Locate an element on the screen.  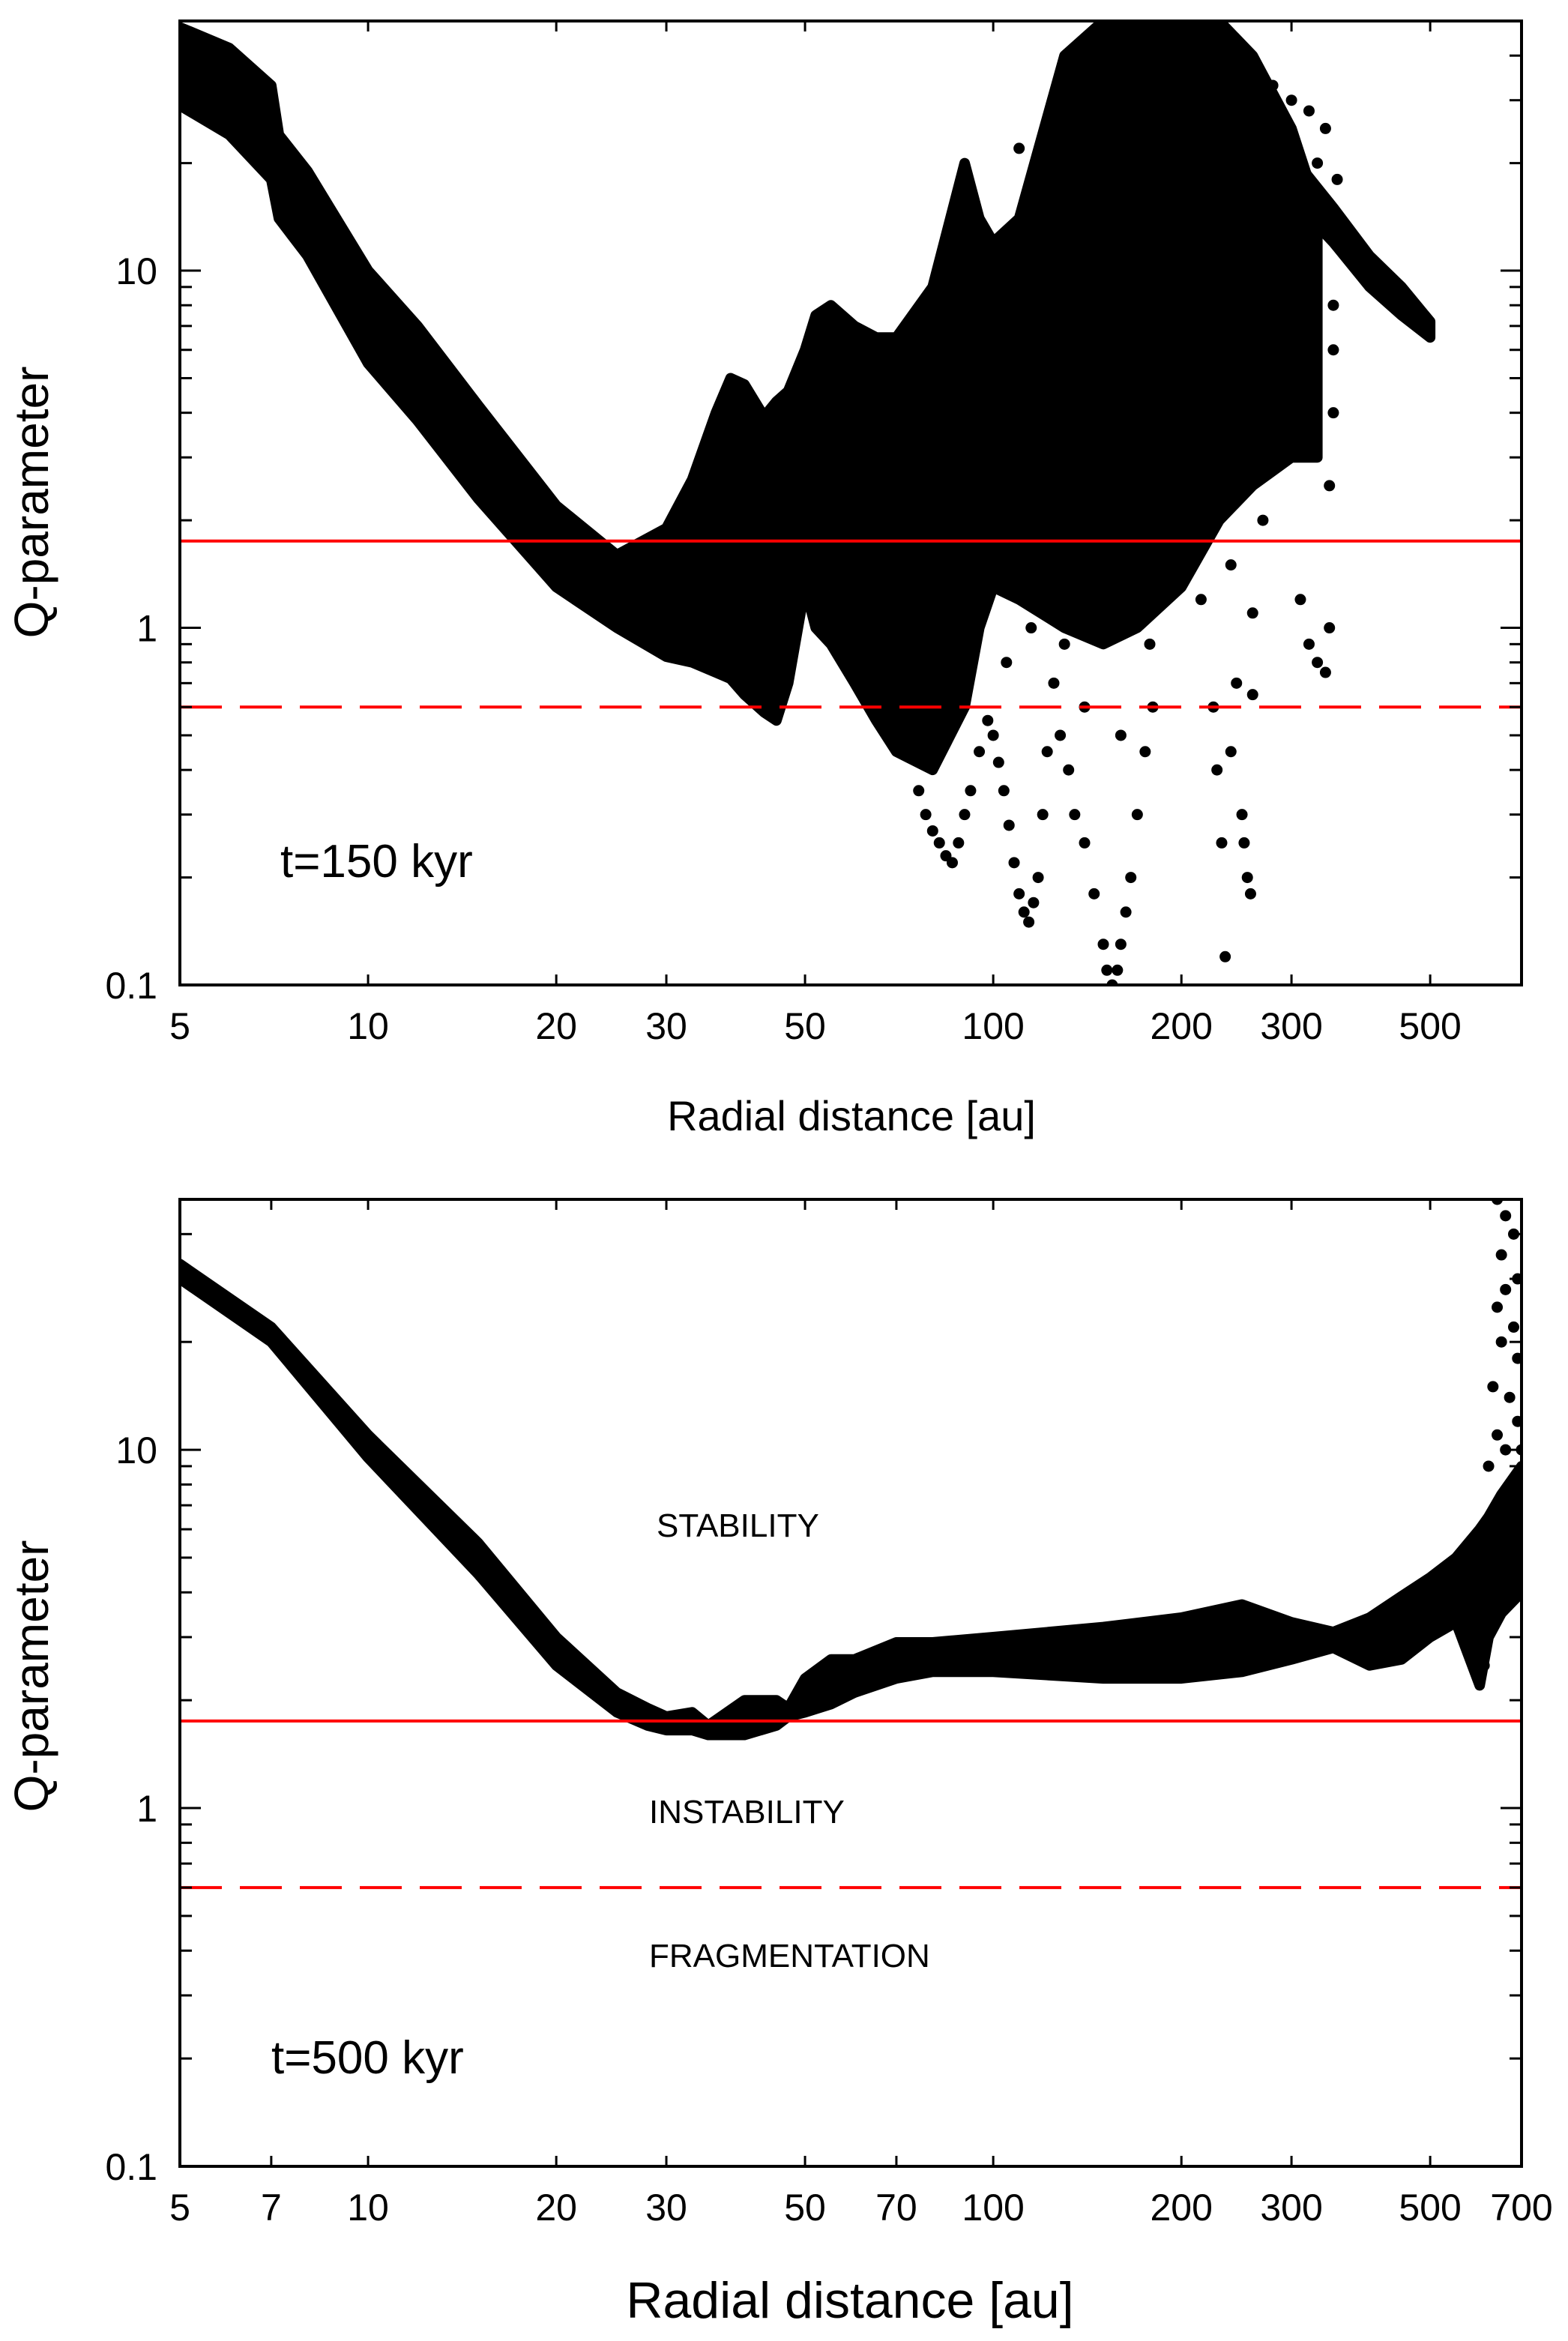
x-tick-label: 200 is located at coordinates (1181, 2208).